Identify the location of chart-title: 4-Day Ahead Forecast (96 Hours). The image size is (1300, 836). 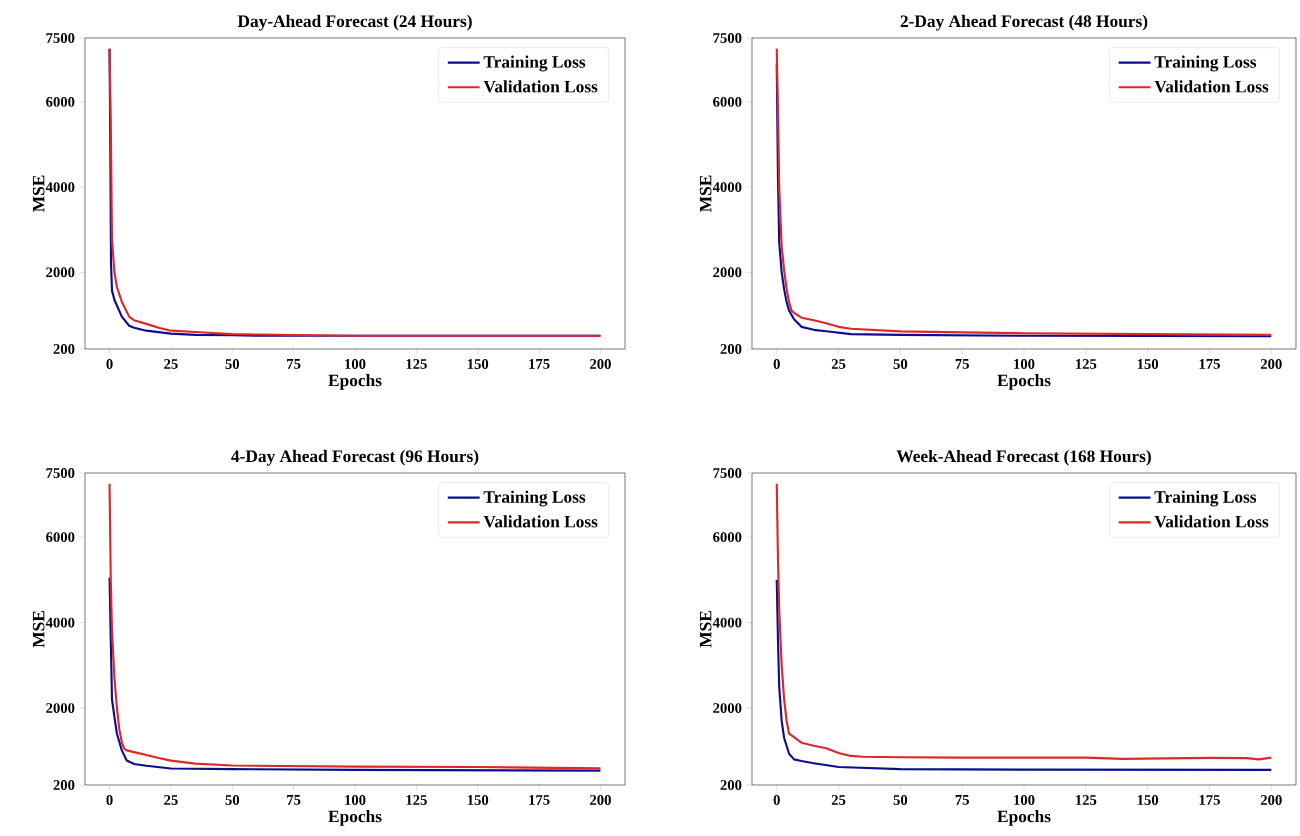
(355, 457).